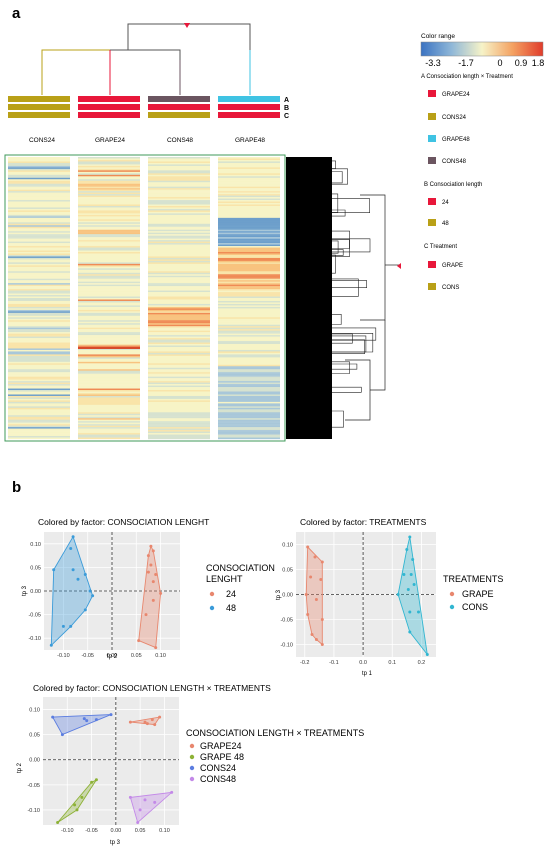 This screenshot has height=853, width=550. I want to click on column-label-grape48: GRAPE48, so click(250, 140).